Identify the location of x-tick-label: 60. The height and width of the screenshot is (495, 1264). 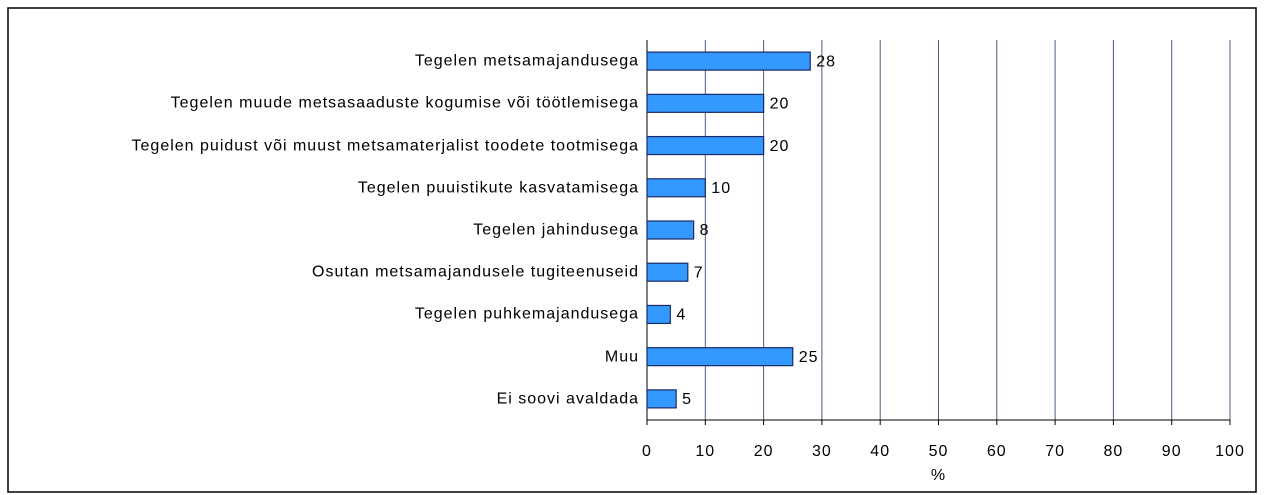
(997, 451).